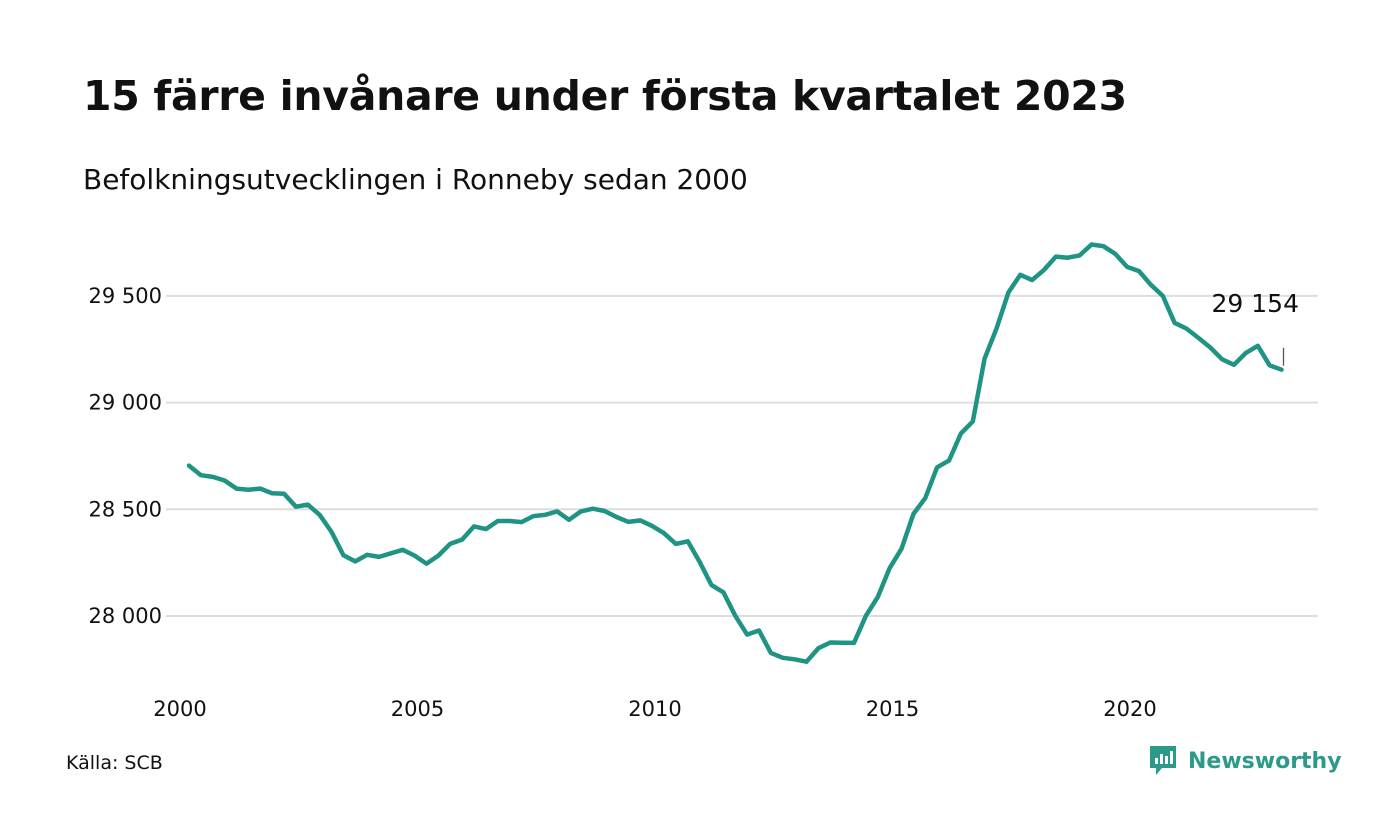  What do you see at coordinates (892, 709) in the screenshot?
I see `x-tick-label: 2015` at bounding box center [892, 709].